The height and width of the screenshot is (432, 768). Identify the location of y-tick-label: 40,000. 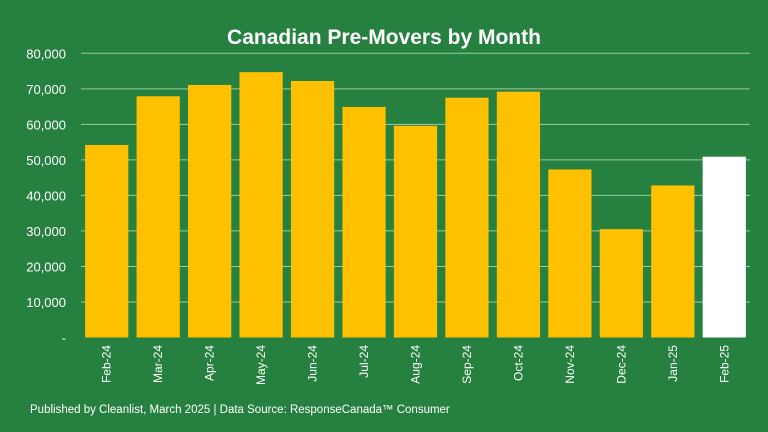
(46, 195).